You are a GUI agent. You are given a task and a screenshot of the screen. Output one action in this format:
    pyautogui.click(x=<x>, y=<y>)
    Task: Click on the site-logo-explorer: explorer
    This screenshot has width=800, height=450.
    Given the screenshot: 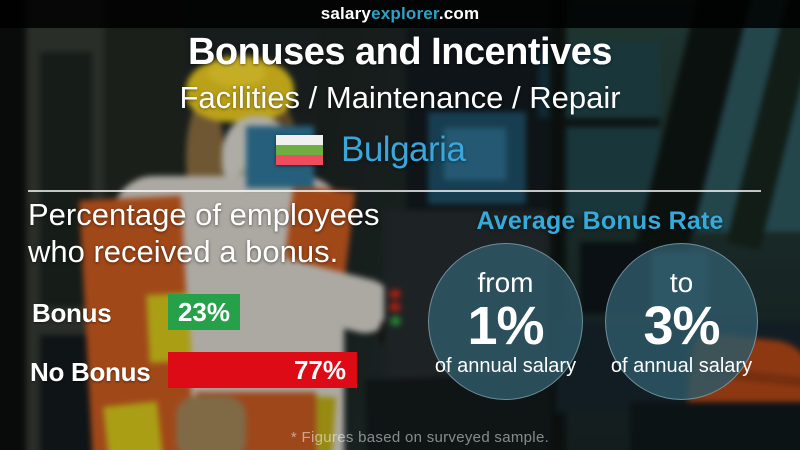 What is the action you would take?
    pyautogui.click(x=405, y=13)
    